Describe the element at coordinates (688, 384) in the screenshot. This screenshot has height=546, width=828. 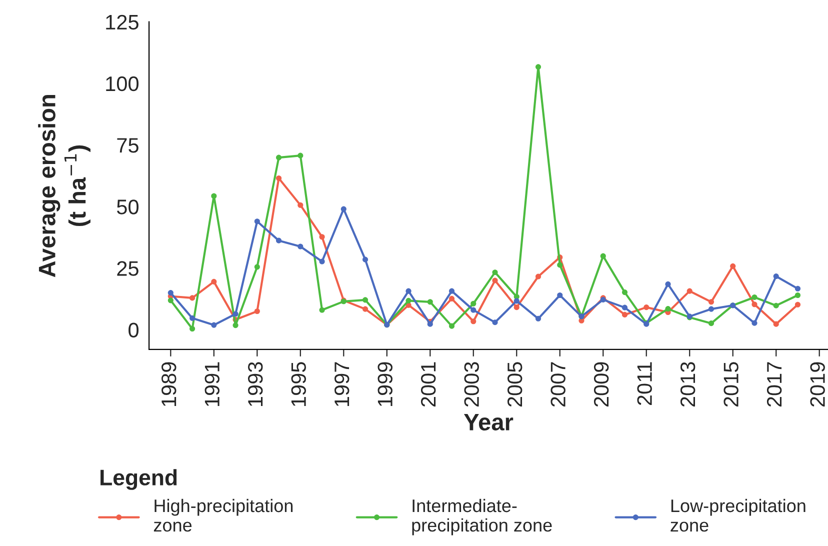
I see `x-tick-label: 2013` at that location.